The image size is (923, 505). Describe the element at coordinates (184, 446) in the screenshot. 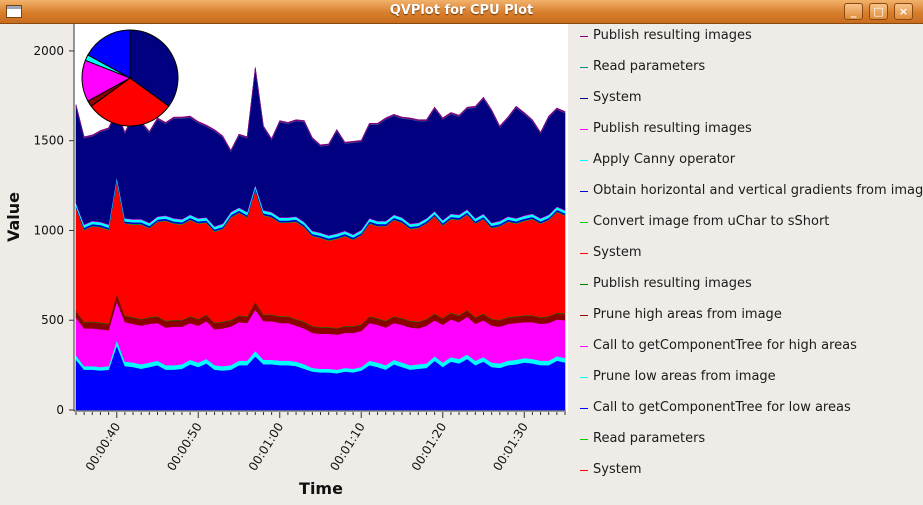

I see `x-tick-label: 00:00:50` at that location.